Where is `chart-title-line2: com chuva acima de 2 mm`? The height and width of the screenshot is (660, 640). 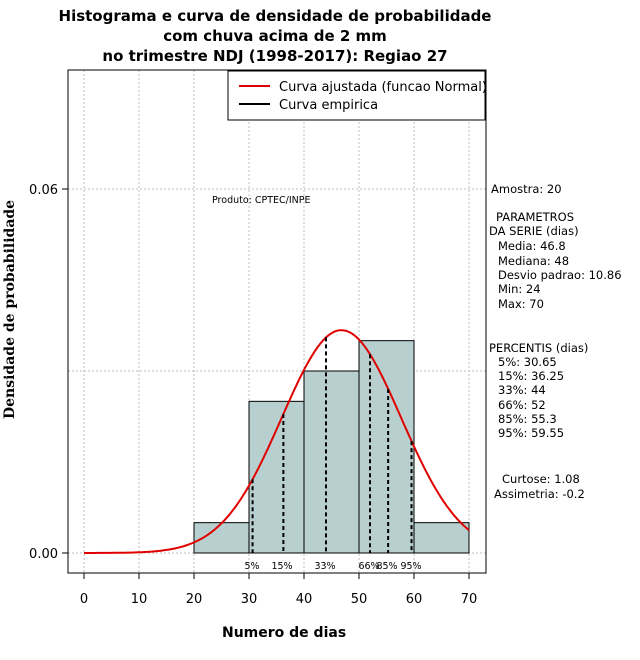 chart-title-line2: com chuva acima de 2 mm is located at coordinates (275, 36).